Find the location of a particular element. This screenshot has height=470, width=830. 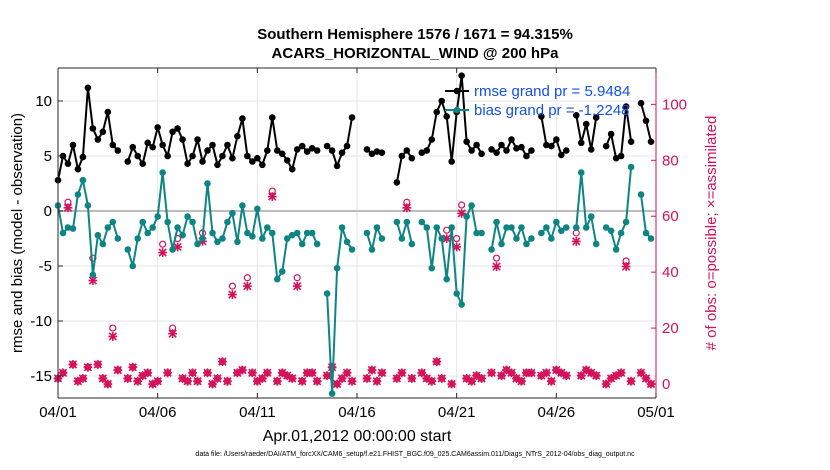

y-right-tick-label: 100 is located at coordinates (674, 104).